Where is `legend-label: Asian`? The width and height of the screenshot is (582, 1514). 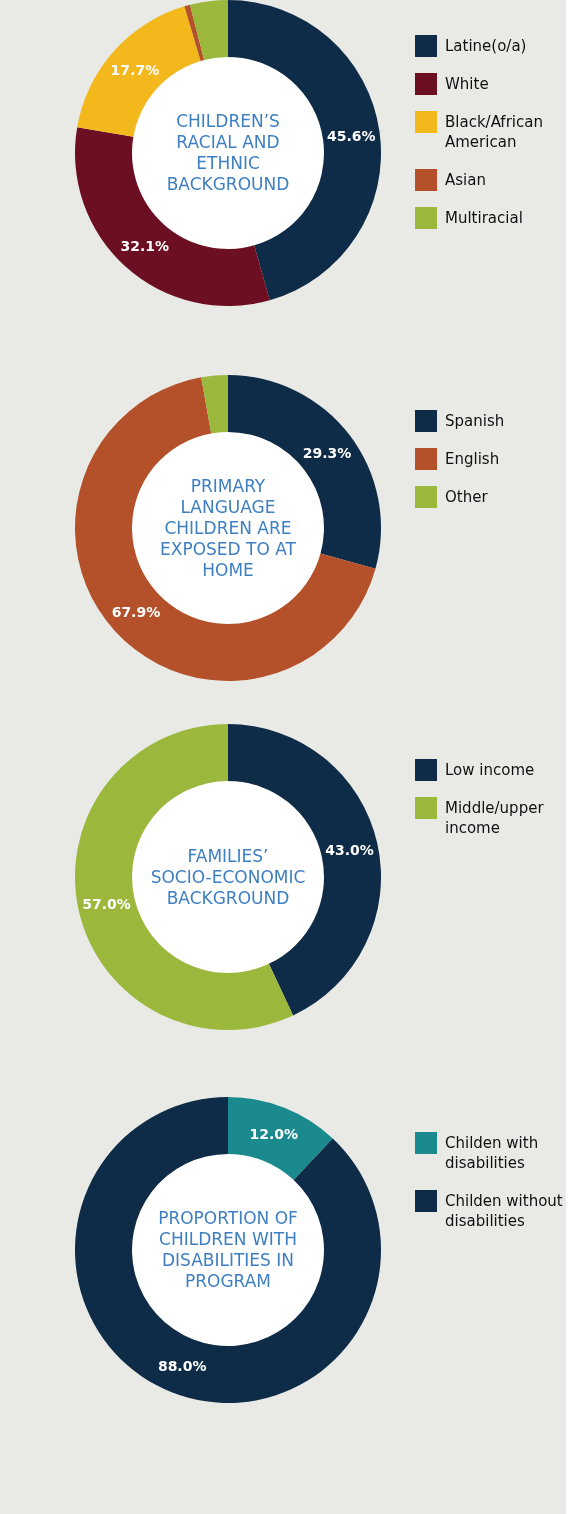
legend-label: Asian is located at coordinates (465, 180).